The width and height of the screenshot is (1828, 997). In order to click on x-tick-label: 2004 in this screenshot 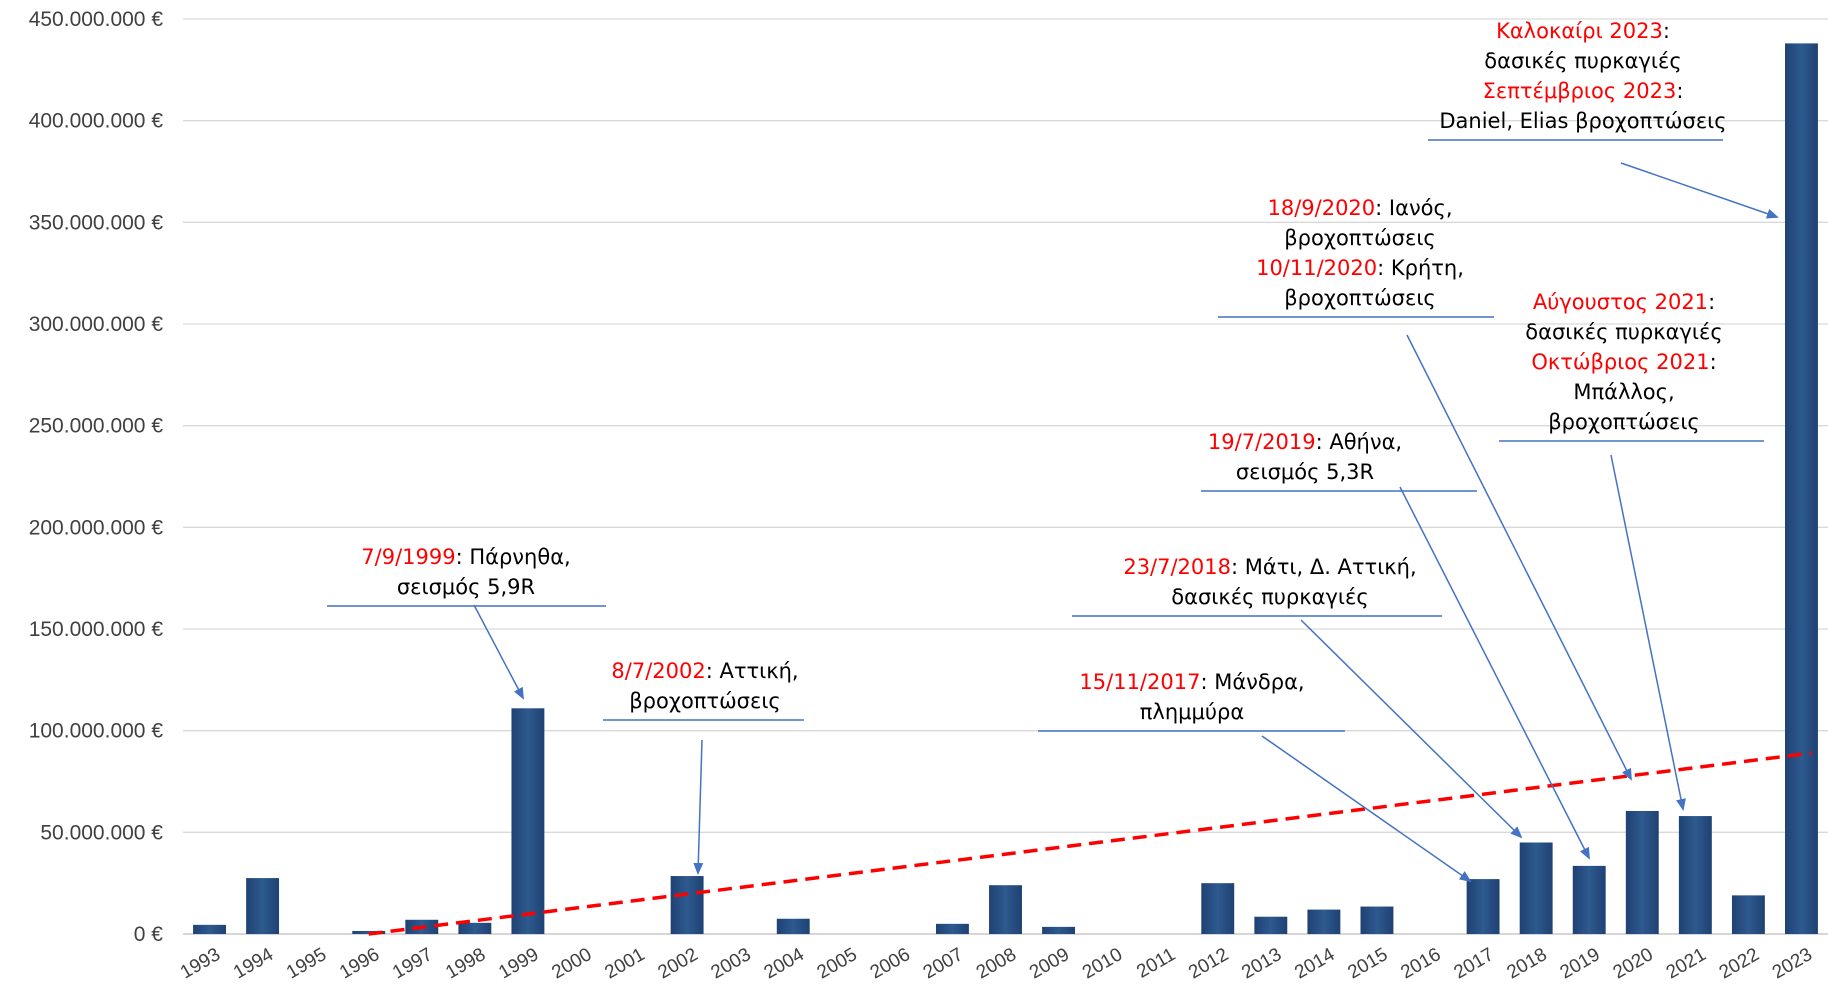, I will do `click(784, 964)`.